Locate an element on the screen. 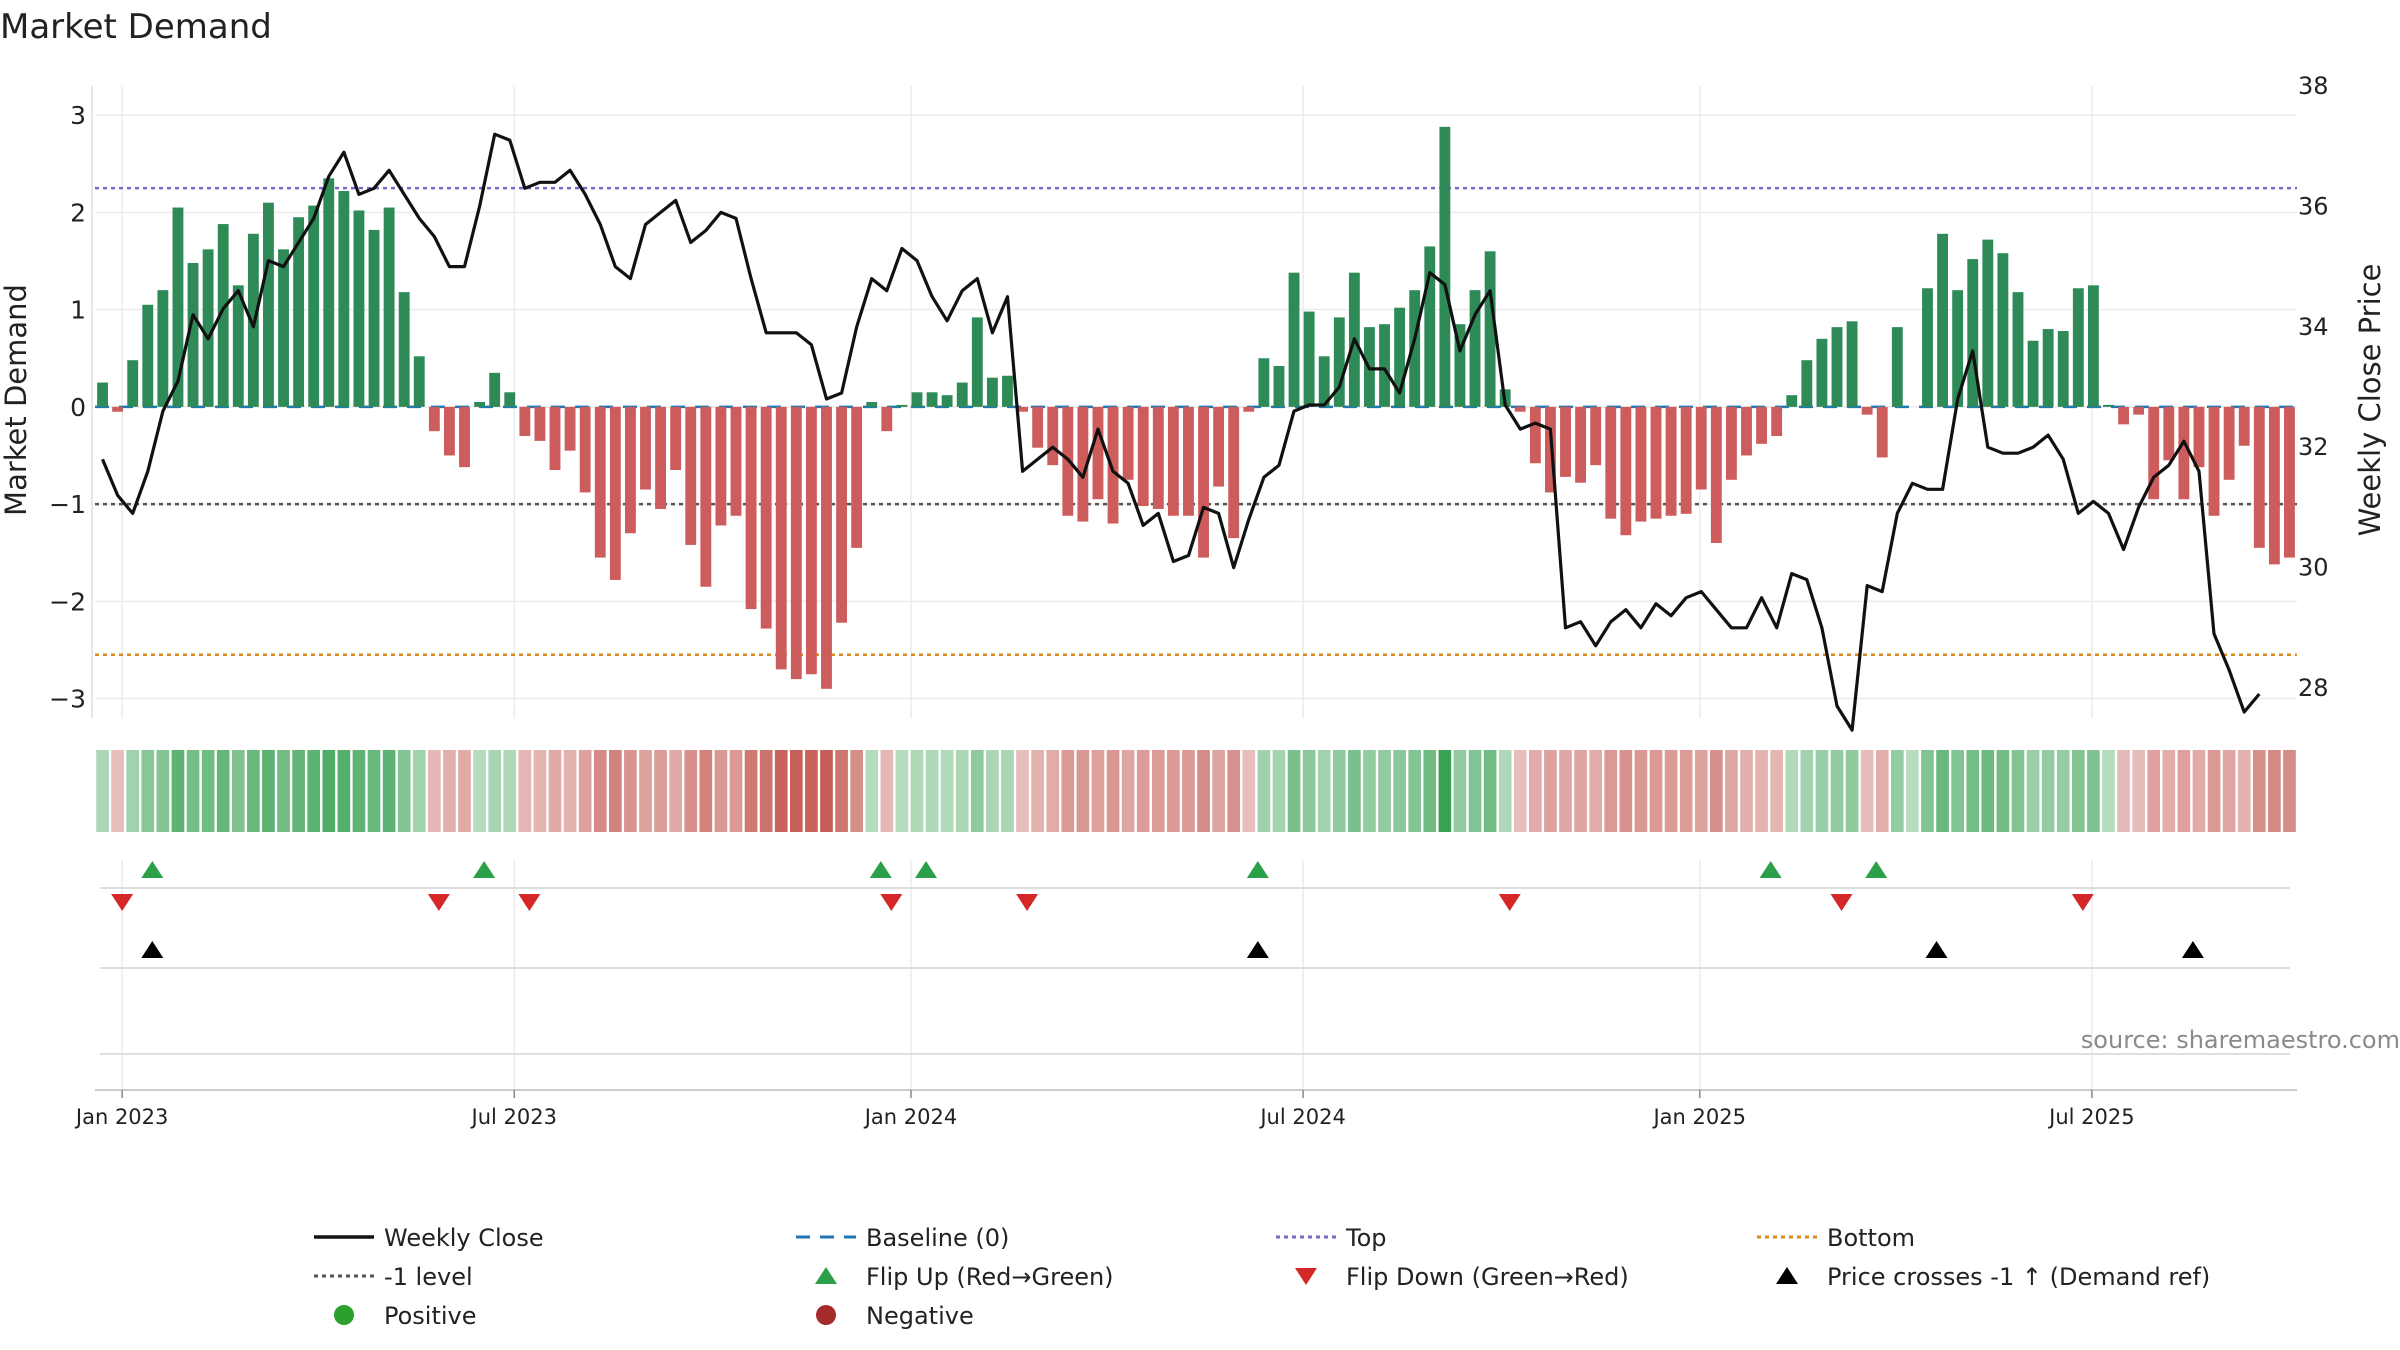 The height and width of the screenshot is (1350, 2400). x-tick-label: Jan 2023 is located at coordinates (121, 1117).